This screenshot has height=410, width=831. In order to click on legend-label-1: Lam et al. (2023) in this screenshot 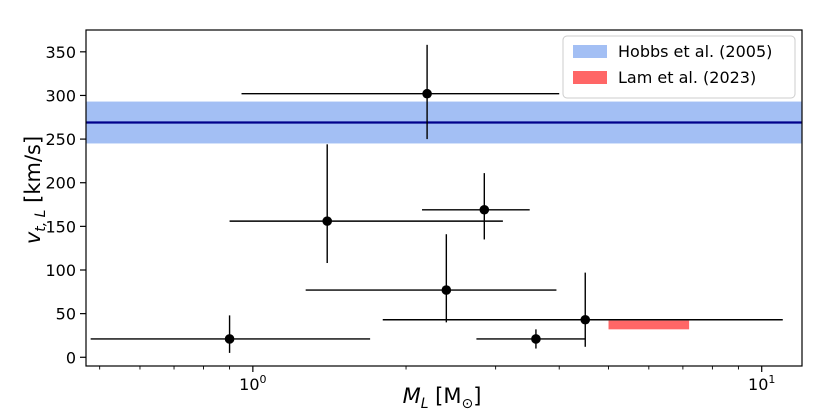, I will do `click(687, 77)`.